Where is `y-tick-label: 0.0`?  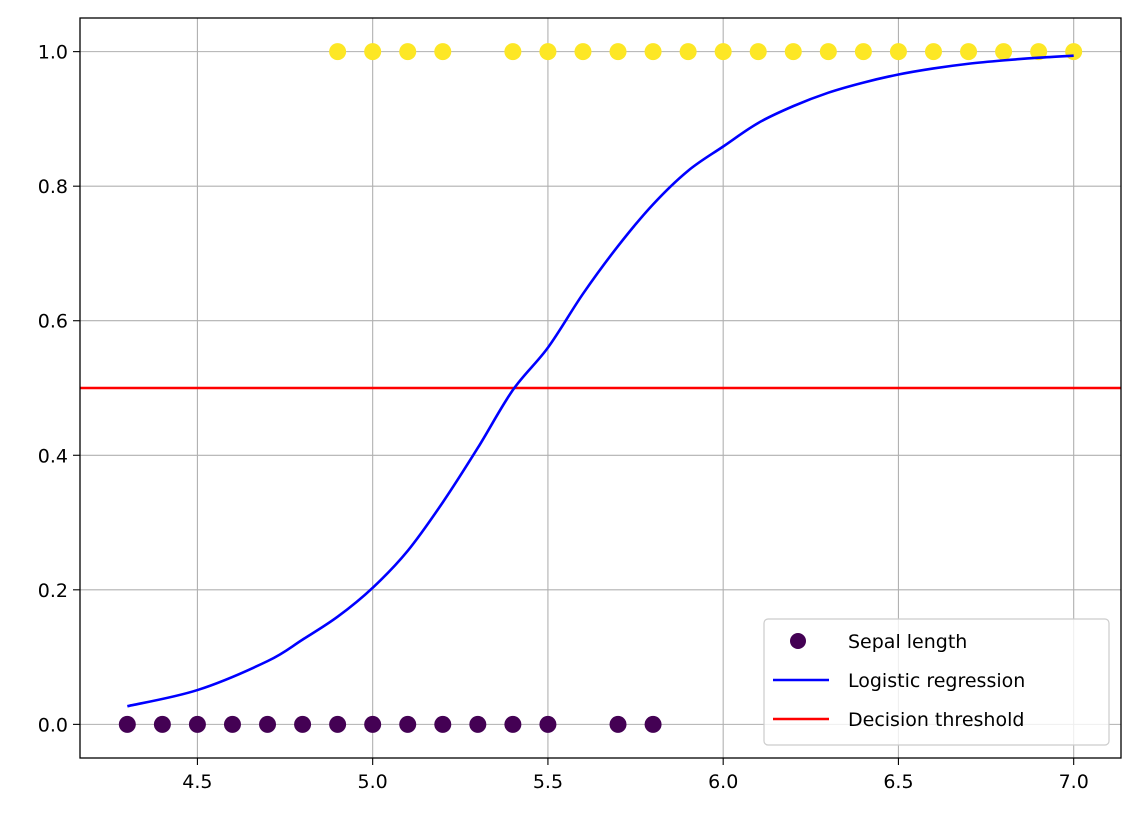
y-tick-label: 0.0 is located at coordinates (53, 725).